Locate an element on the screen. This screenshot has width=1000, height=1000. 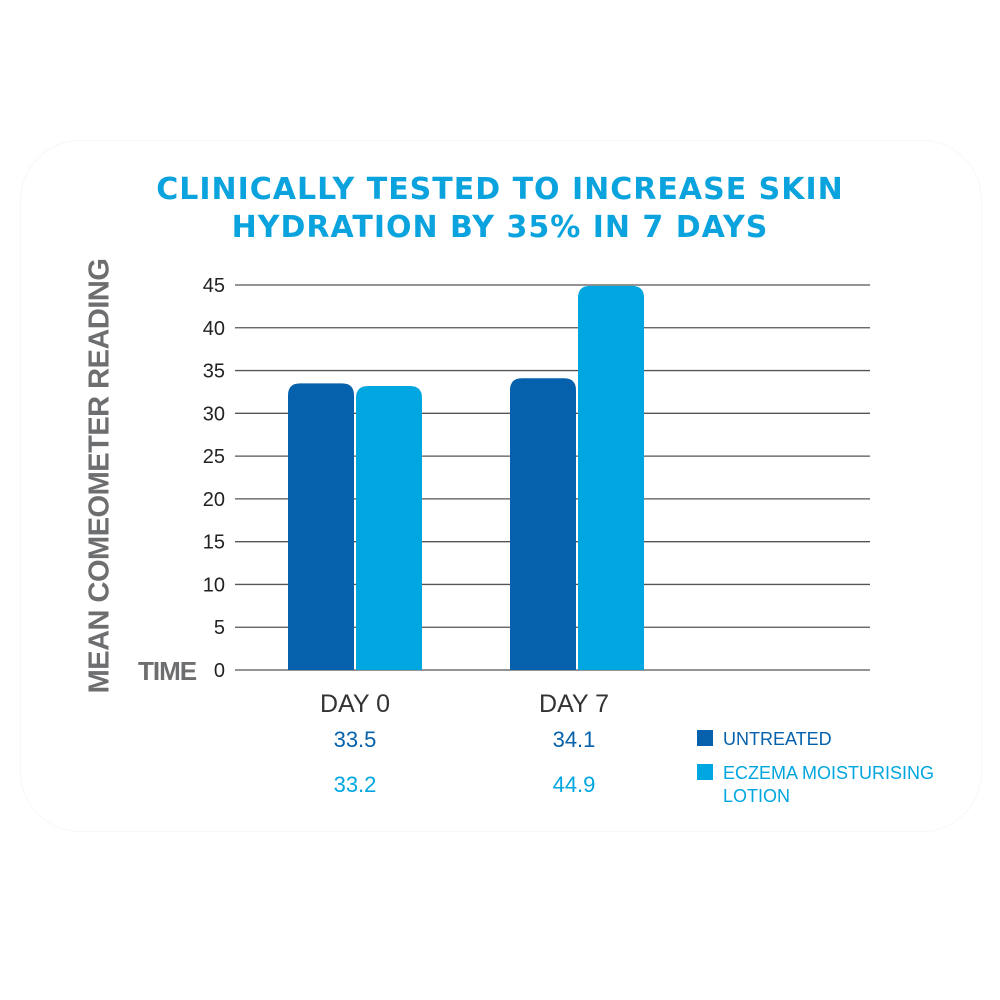
data-label: 44.9 is located at coordinates (574, 784).